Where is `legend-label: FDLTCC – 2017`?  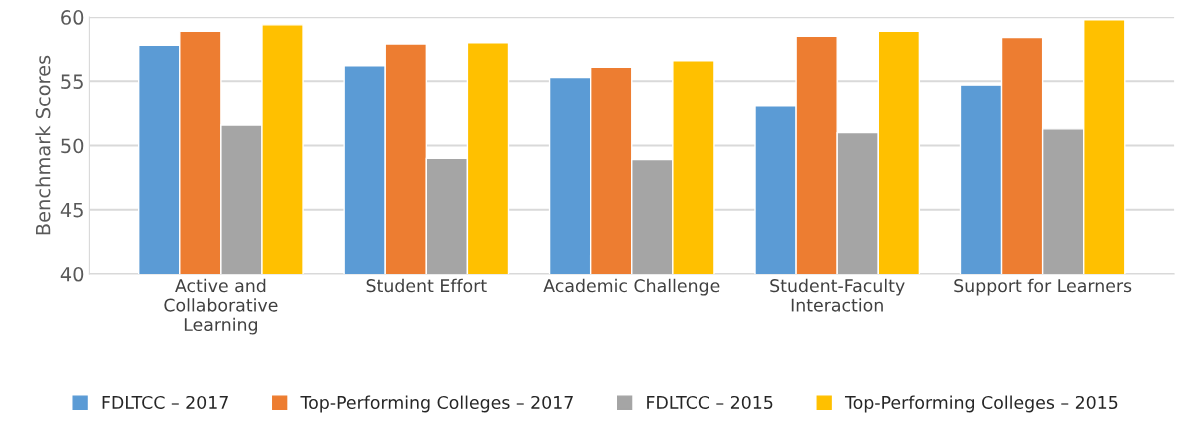 legend-label: FDLTCC – 2017 is located at coordinates (165, 402).